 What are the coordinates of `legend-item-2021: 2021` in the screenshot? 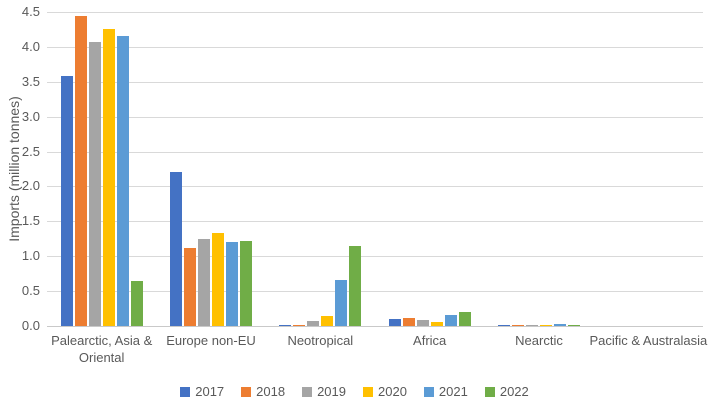 It's located at (445, 391).